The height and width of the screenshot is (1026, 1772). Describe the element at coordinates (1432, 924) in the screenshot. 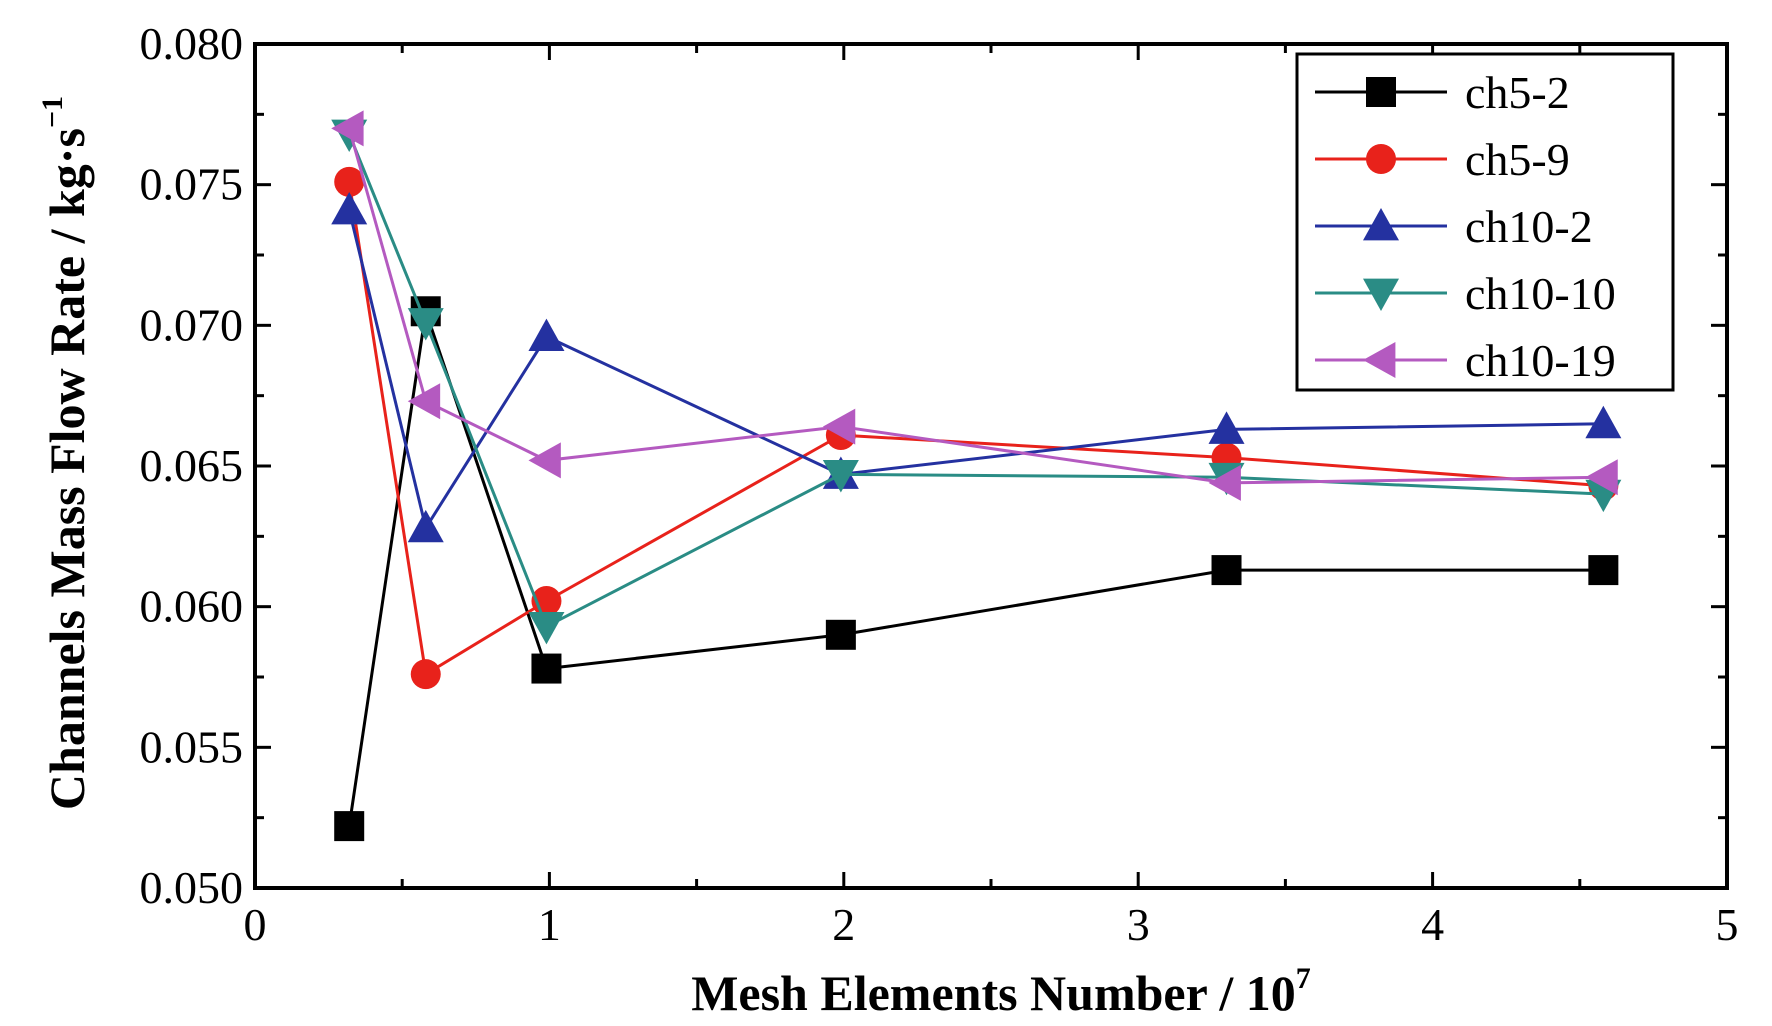

I see `x-tick-label: 4` at that location.